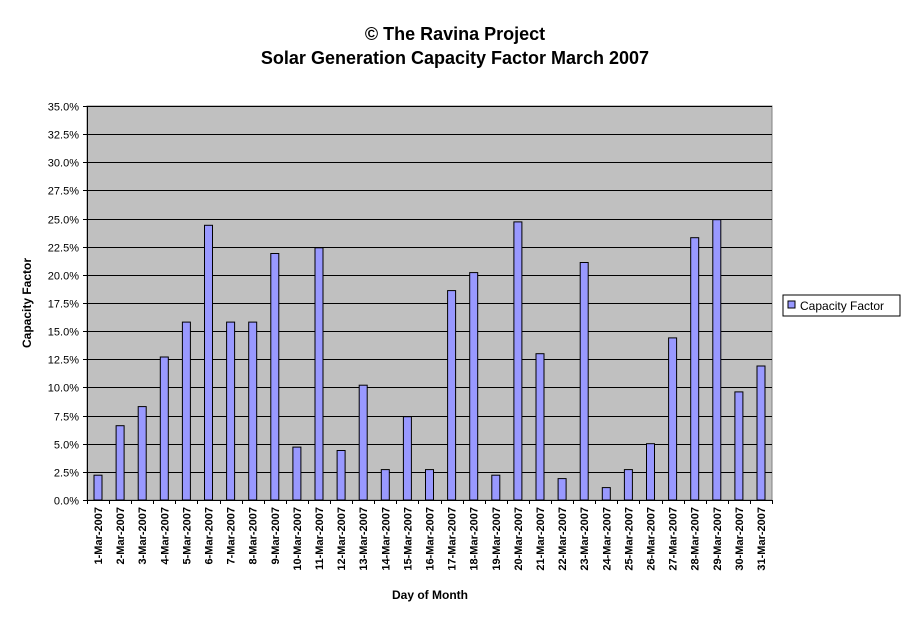 Image resolution: width=911 pixels, height=623 pixels. Describe the element at coordinates (740, 539) in the screenshot. I see `x-tick-label: 30-Mar-2007` at that location.